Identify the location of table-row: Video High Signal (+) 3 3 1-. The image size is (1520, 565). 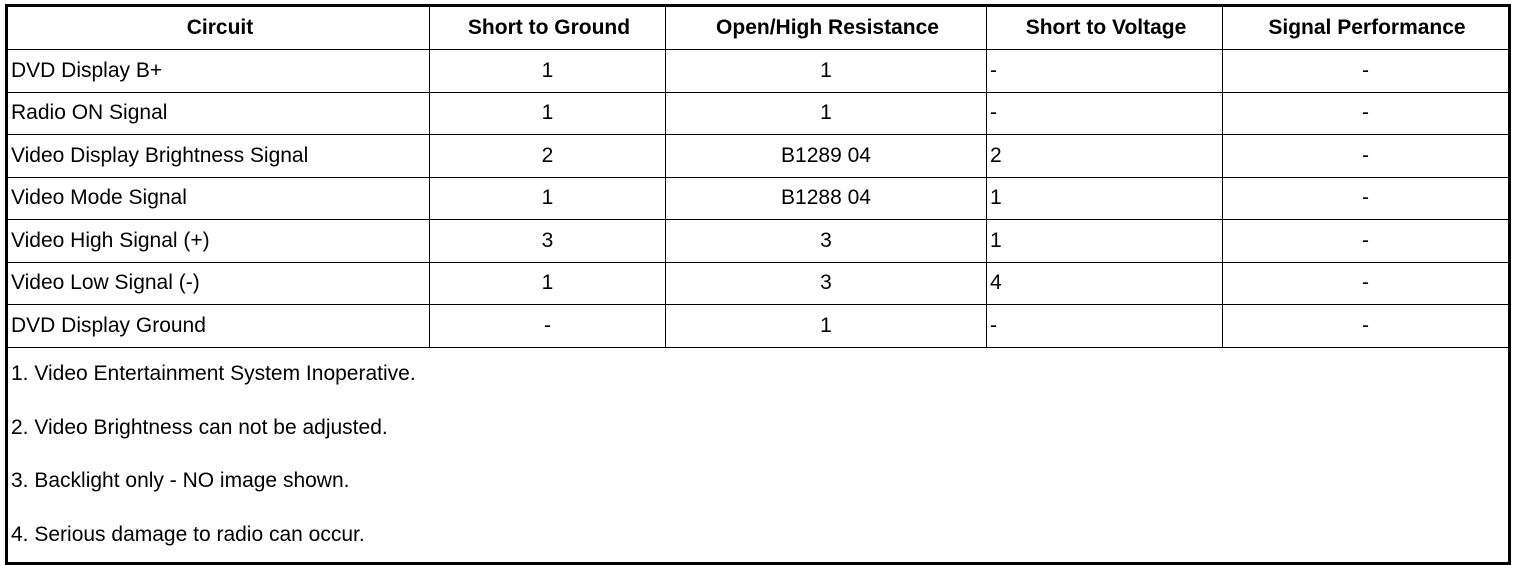
(758, 241).